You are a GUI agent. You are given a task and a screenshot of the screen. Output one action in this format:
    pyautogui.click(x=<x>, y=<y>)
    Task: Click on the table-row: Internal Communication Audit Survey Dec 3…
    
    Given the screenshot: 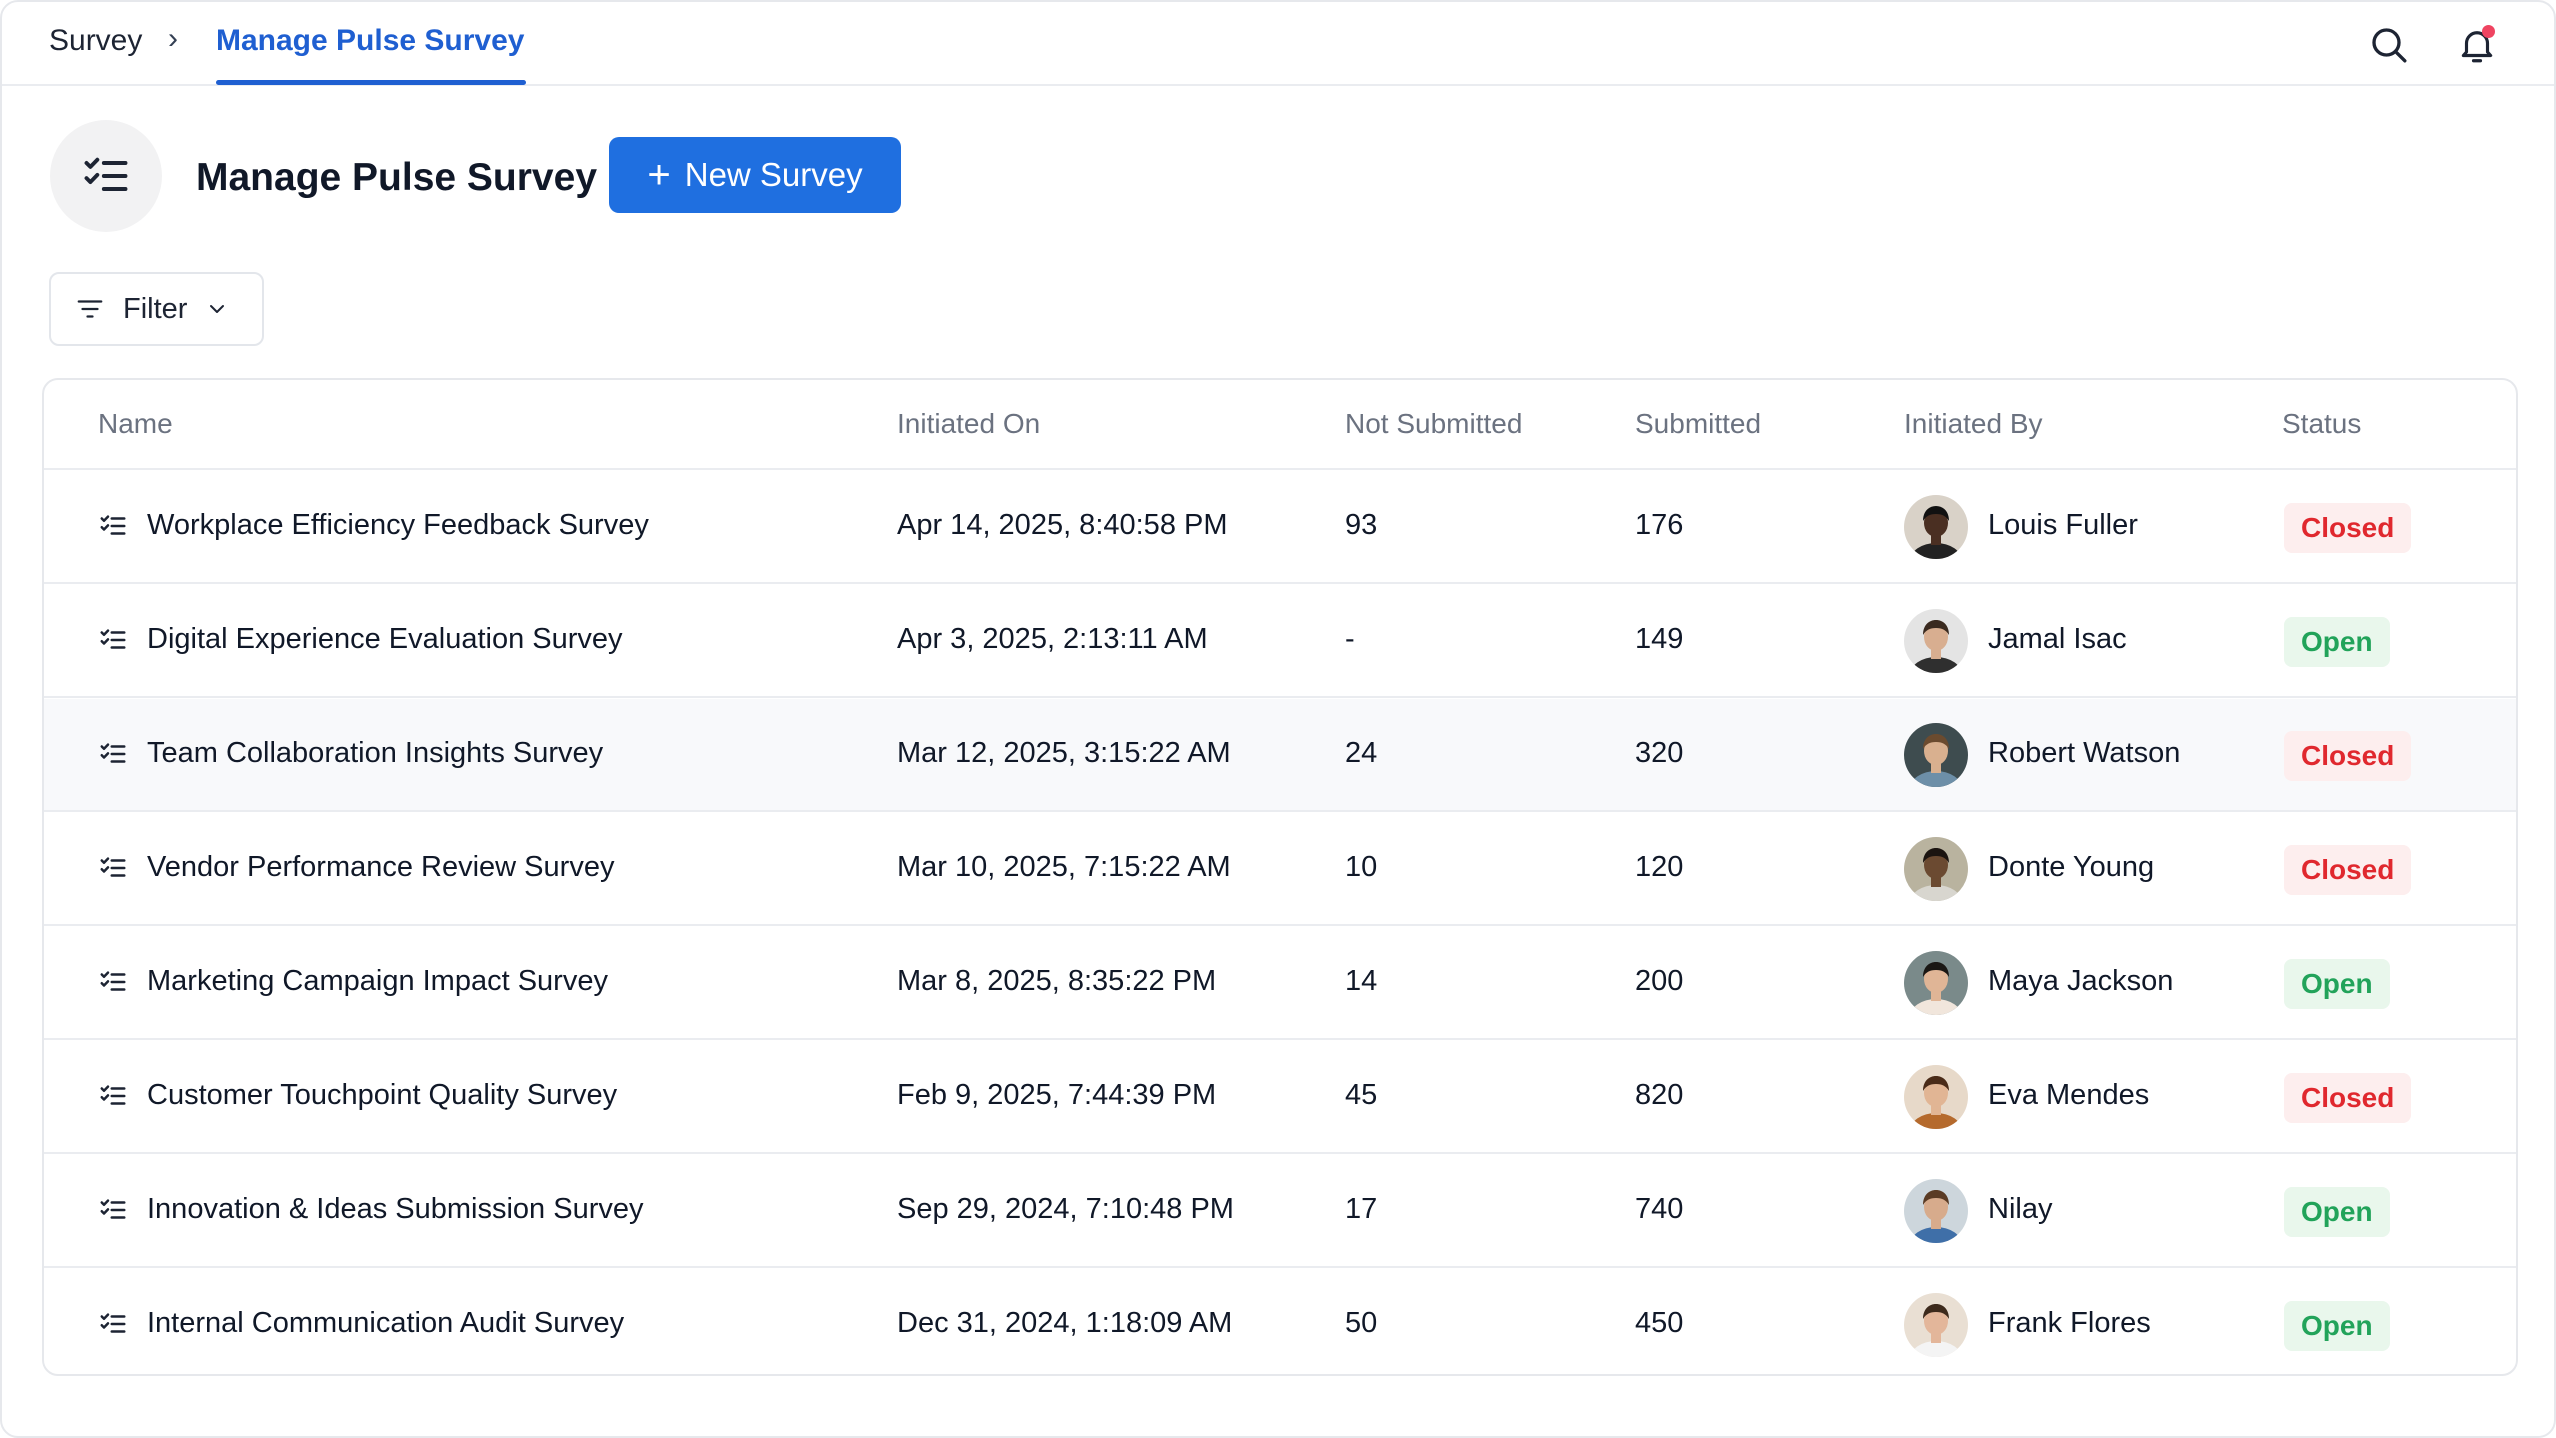 What is the action you would take?
    pyautogui.click(x=1280, y=1321)
    